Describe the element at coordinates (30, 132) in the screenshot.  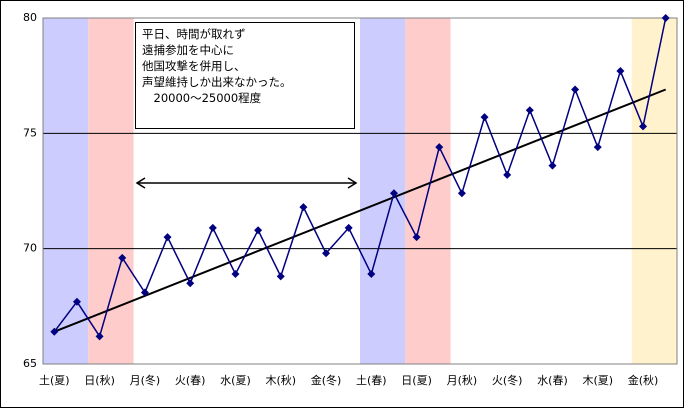
I see `y-tick-label: 75` at that location.